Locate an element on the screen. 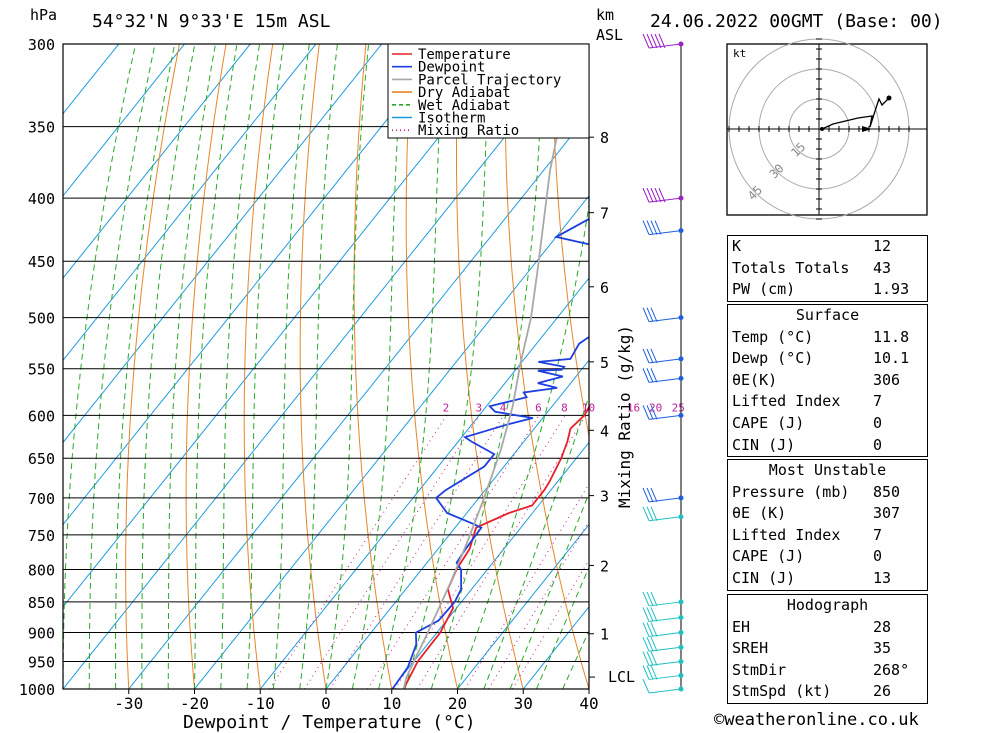  y-tick-label: 950 is located at coordinates (41, 663).